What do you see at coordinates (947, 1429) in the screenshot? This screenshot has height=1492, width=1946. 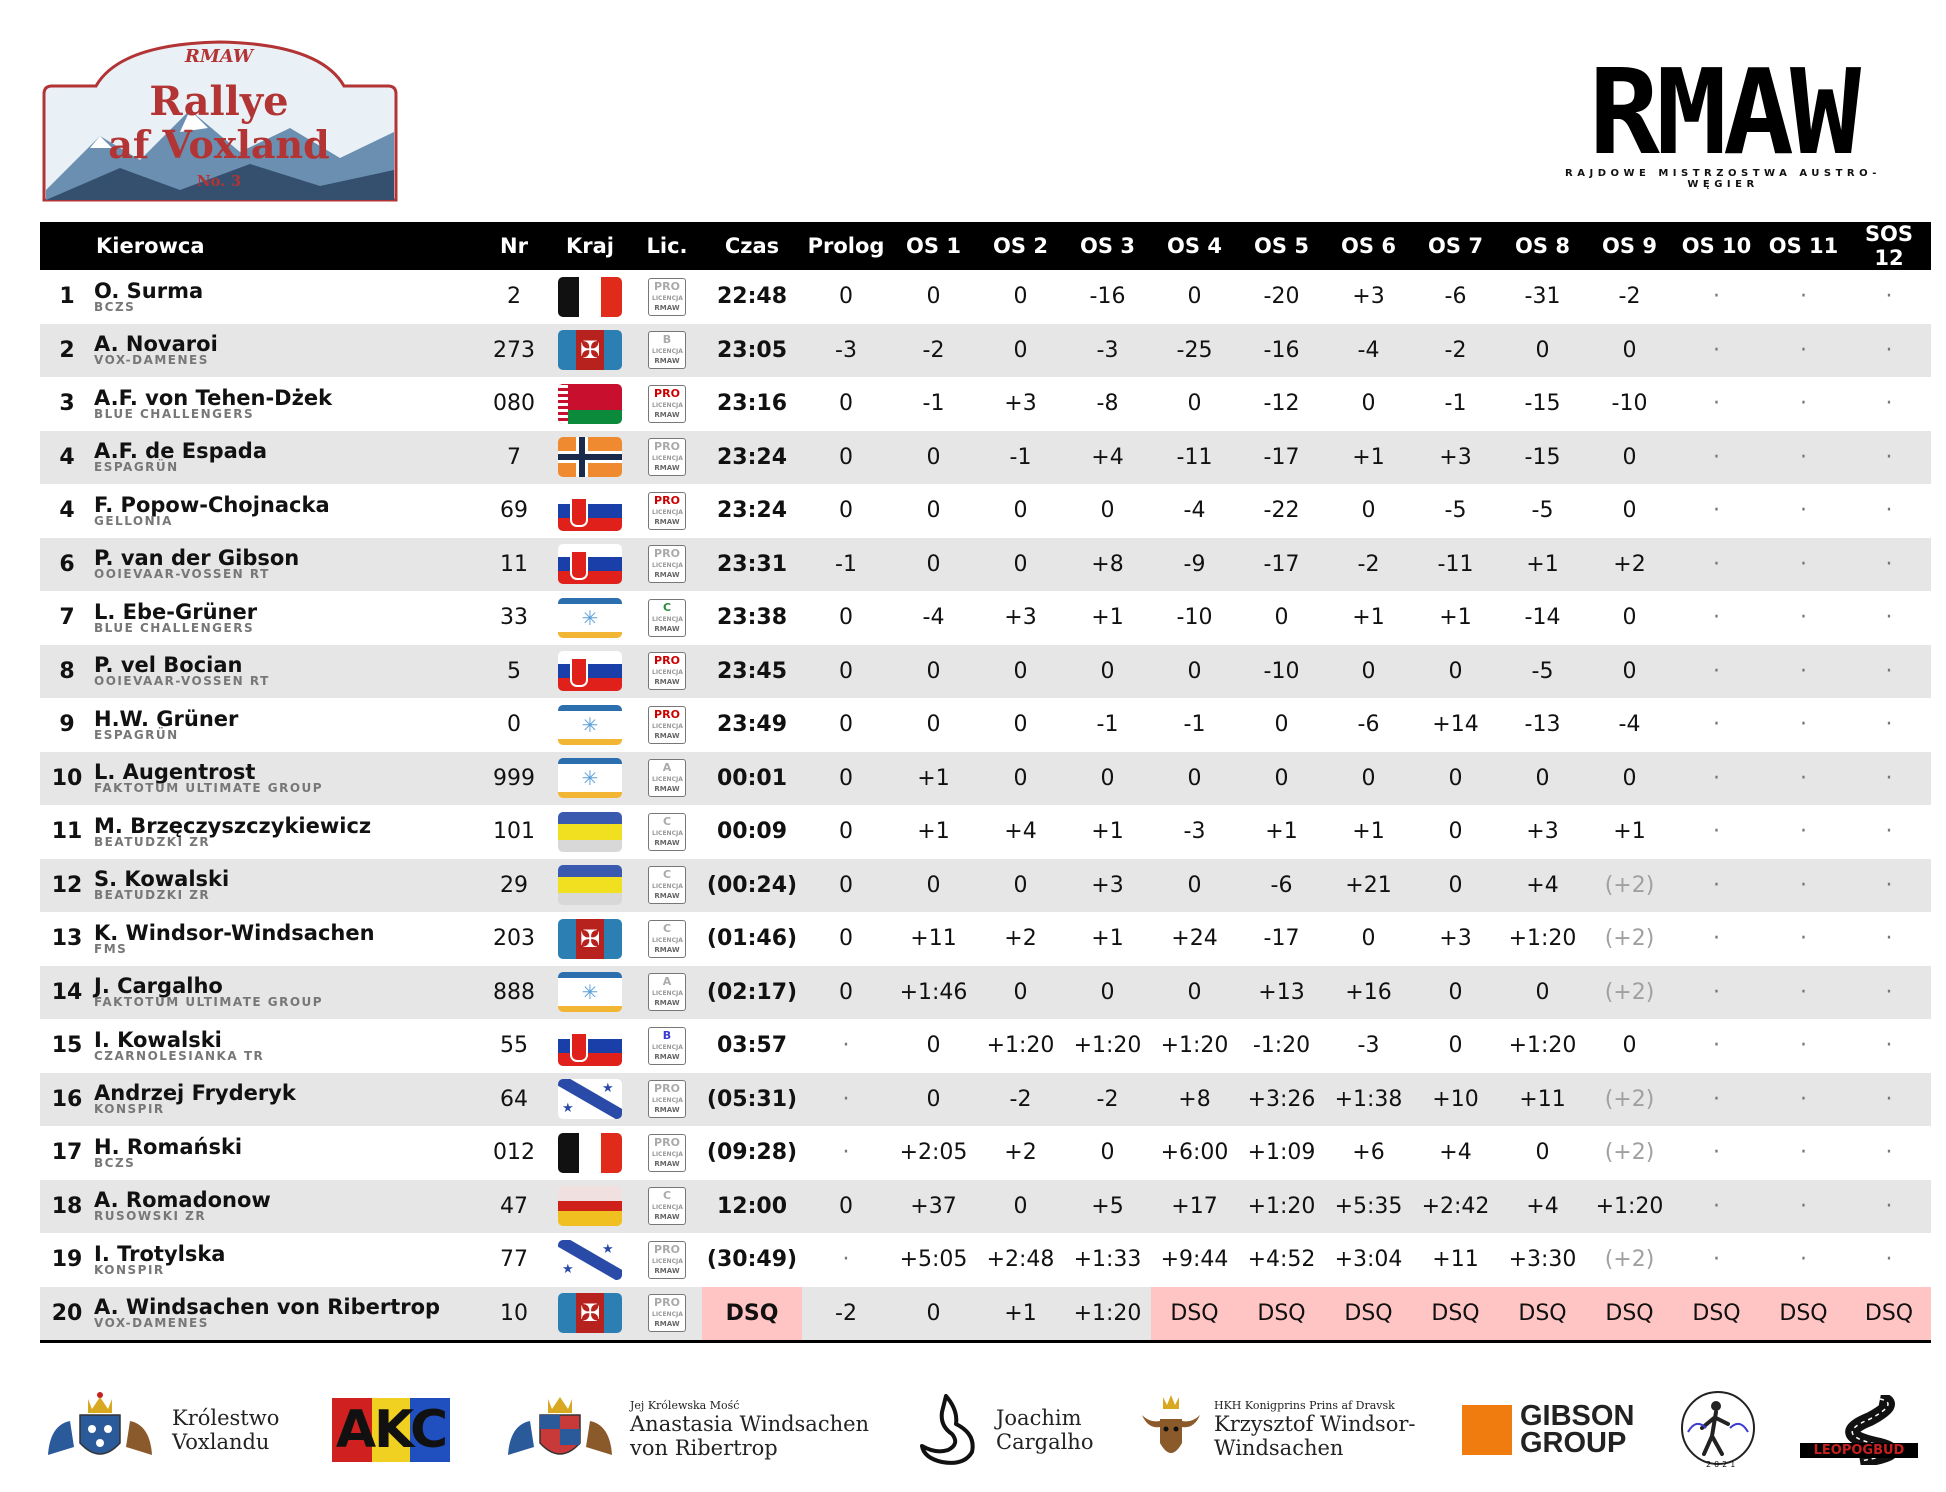 I see `fox-logo-icon` at bounding box center [947, 1429].